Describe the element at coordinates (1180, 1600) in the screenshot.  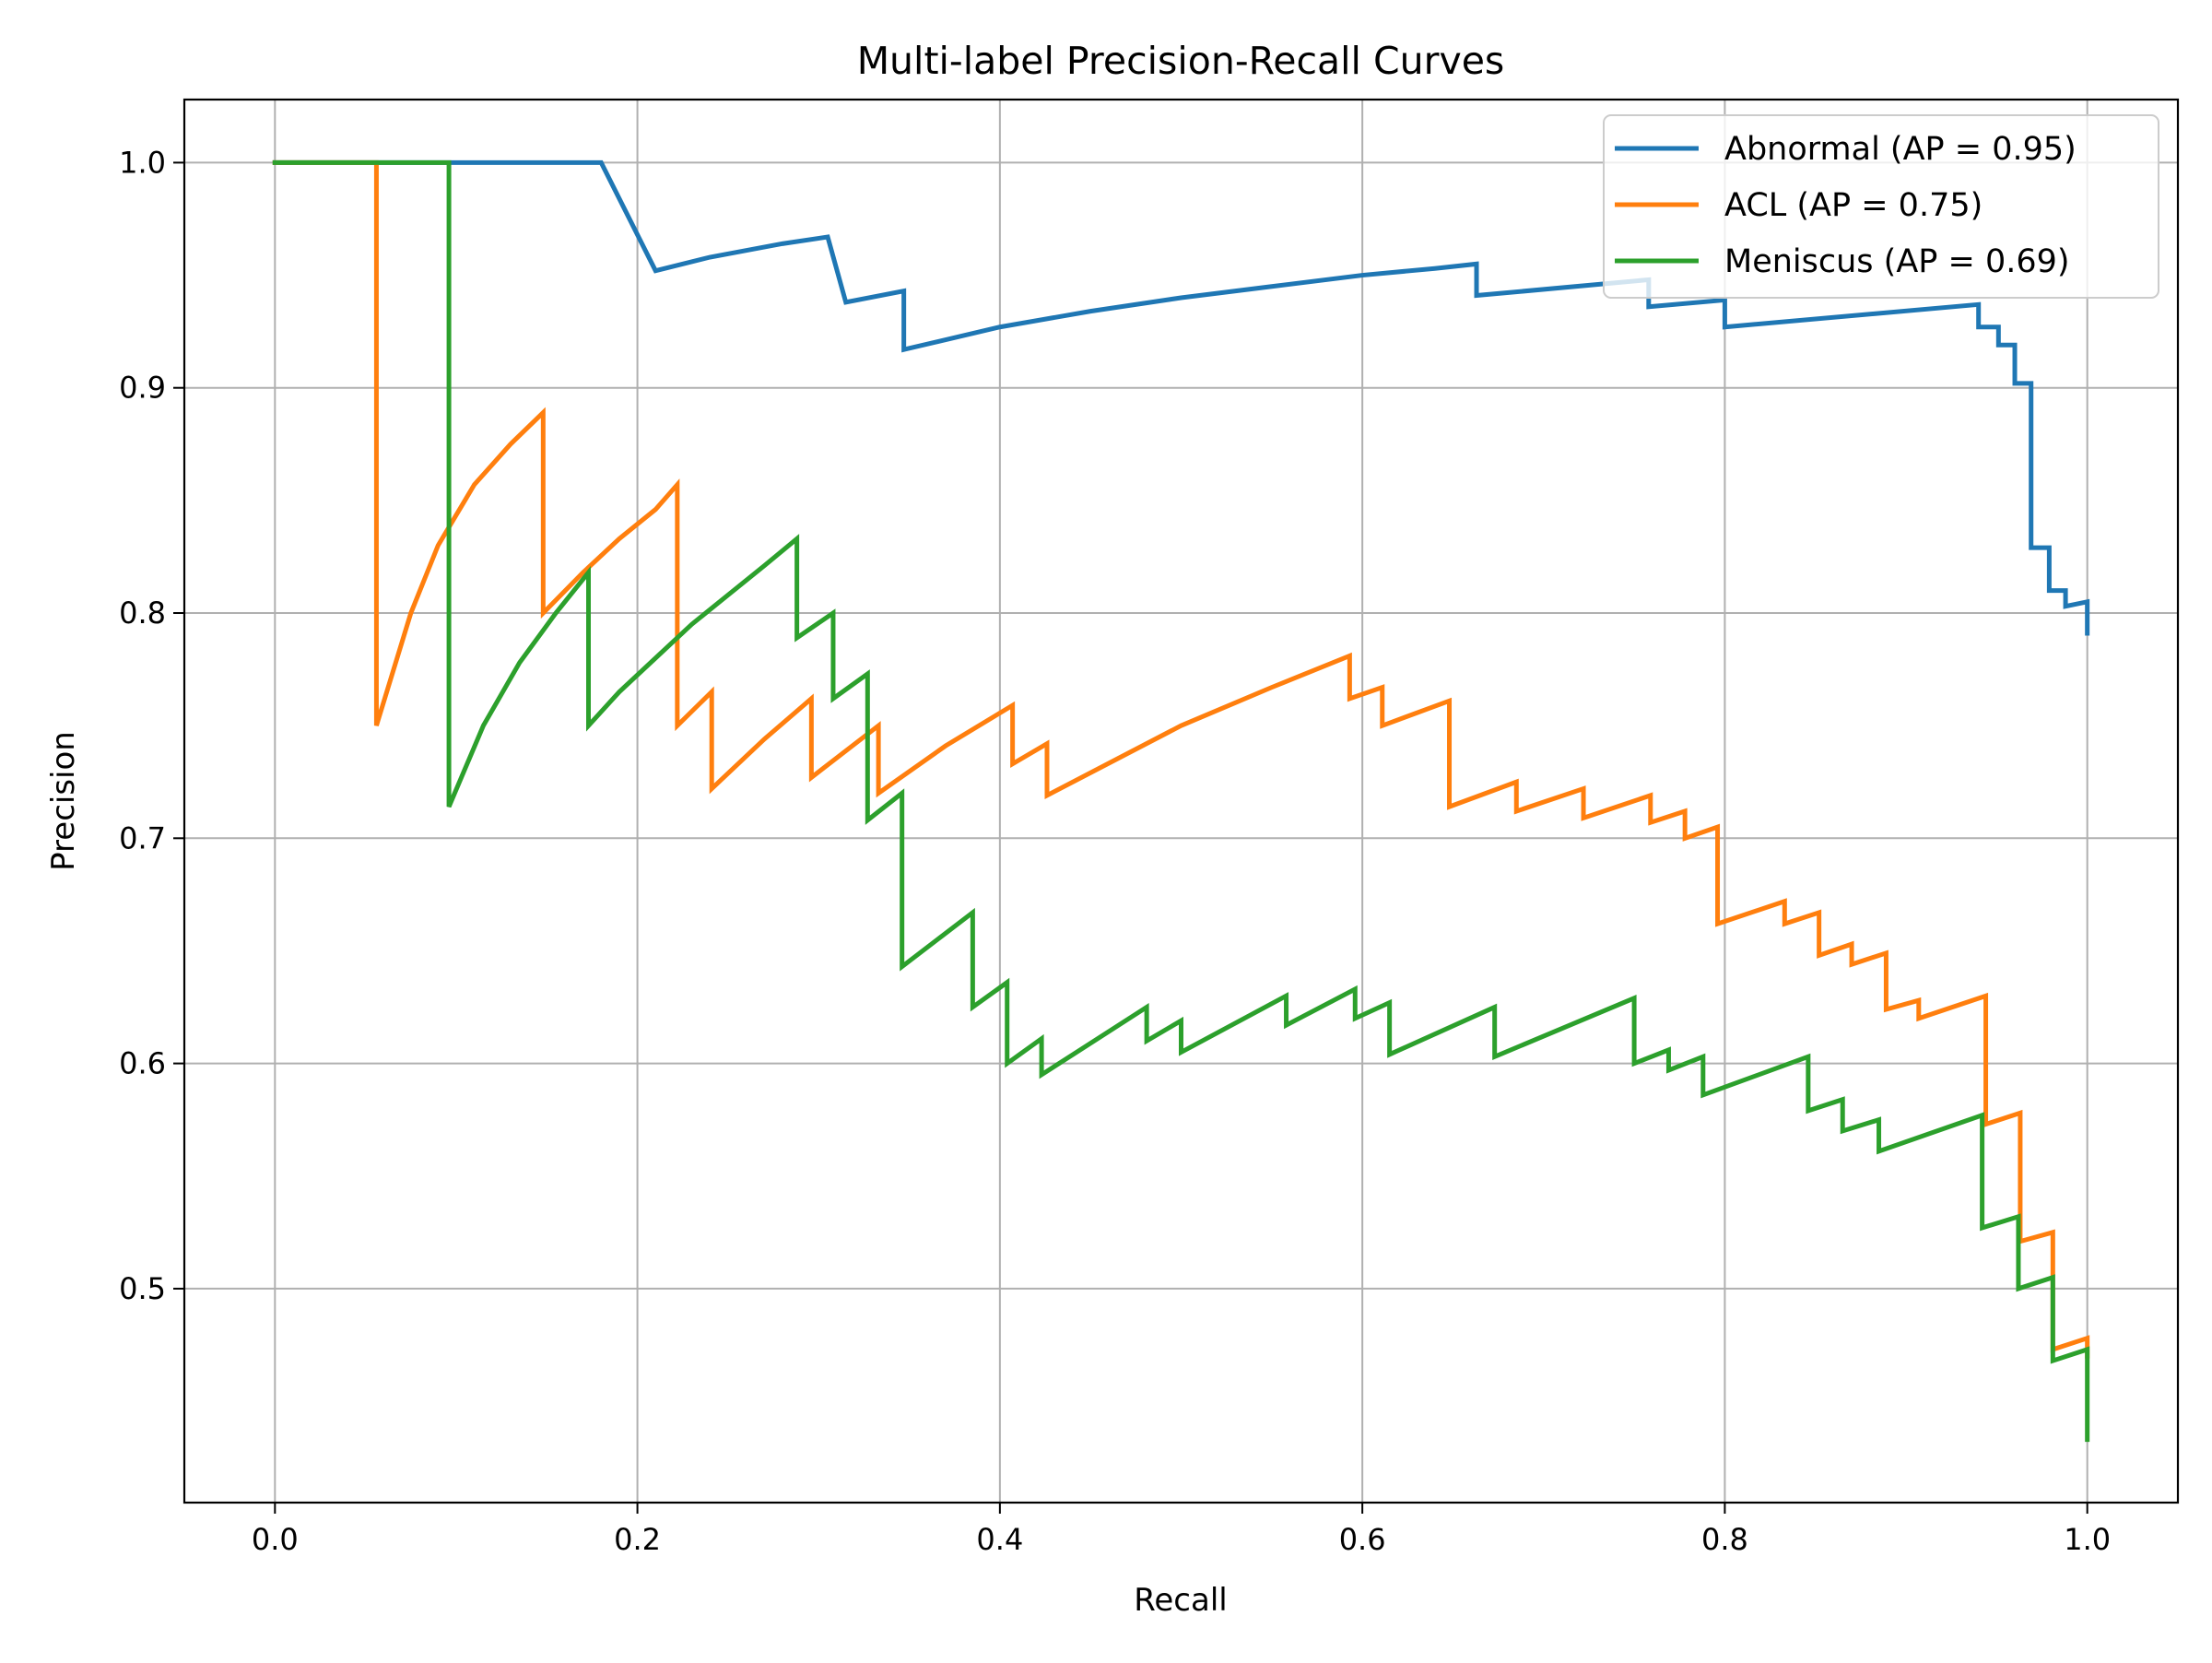
I see `x-axis-label: Recall` at that location.